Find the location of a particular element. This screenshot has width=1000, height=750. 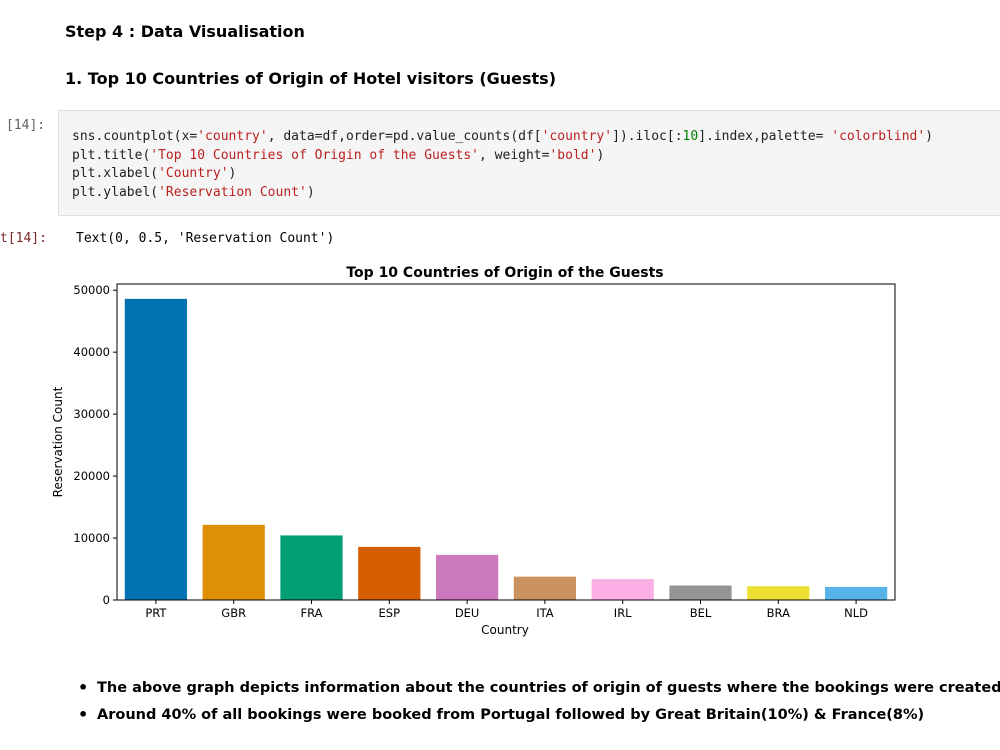

bar-fra is located at coordinates (311, 567).